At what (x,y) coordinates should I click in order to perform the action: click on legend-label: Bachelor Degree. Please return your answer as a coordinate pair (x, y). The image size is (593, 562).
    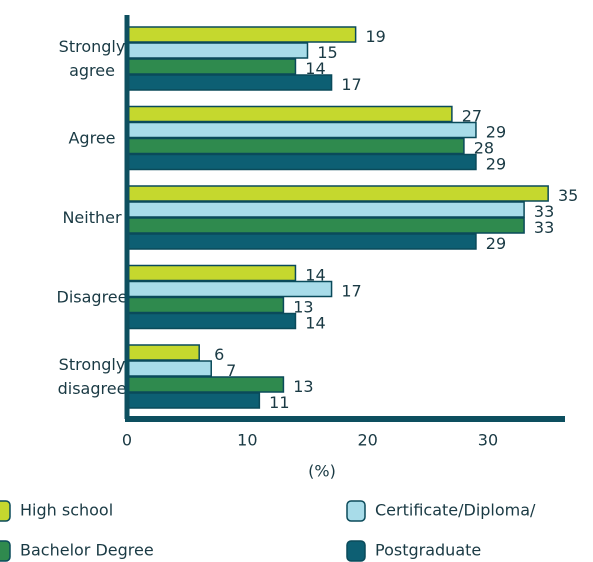
    Looking at the image, I should click on (87, 550).